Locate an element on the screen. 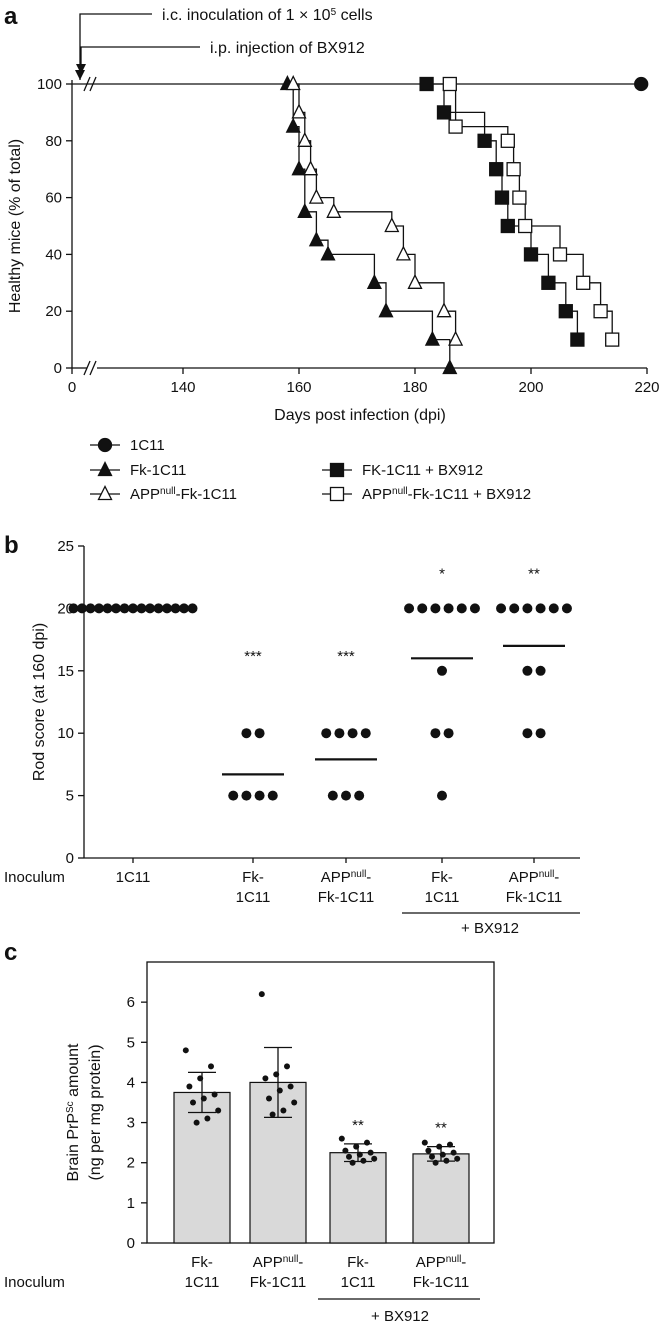 This screenshot has height=1329, width=668. legend-label: 1C11 is located at coordinates (147, 445).